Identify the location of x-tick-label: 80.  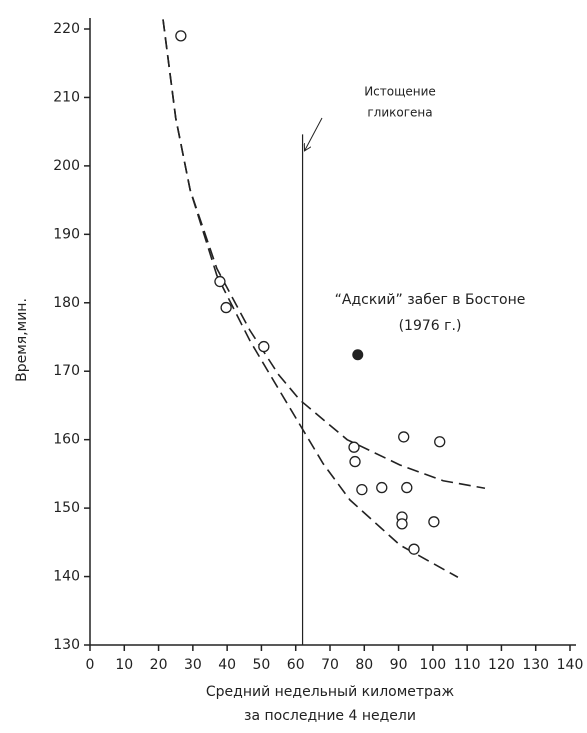
(364, 665).